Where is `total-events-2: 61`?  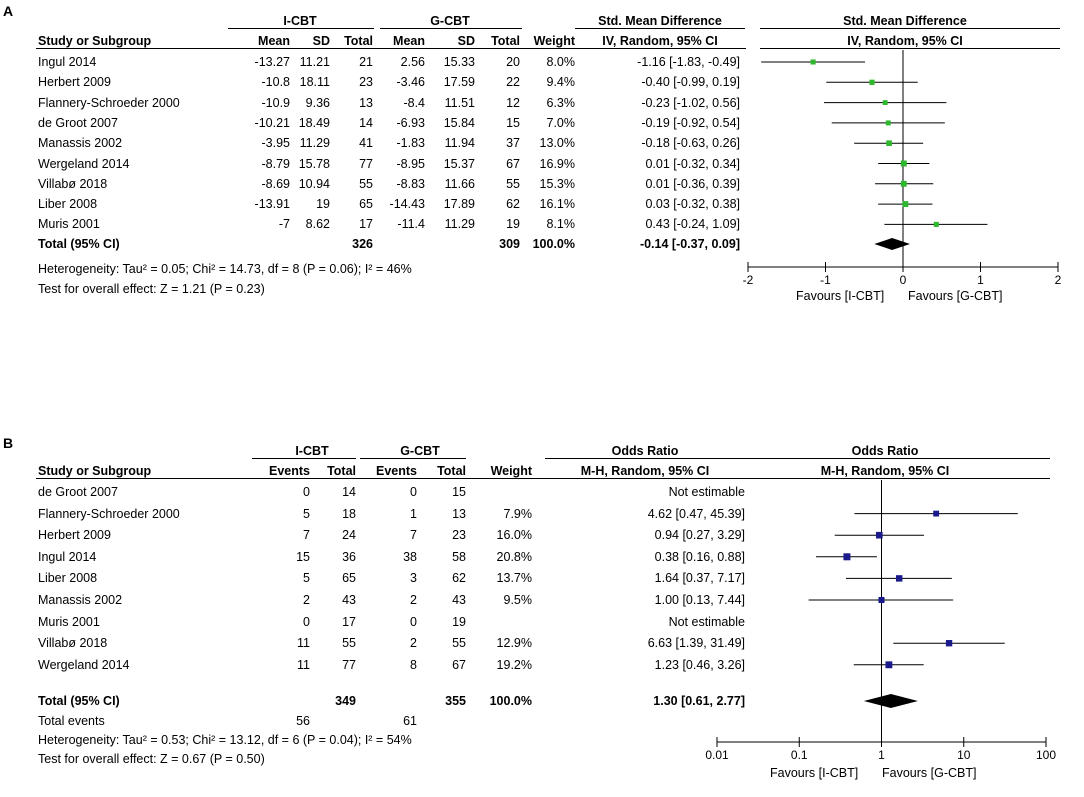 total-events-2: 61 is located at coordinates (410, 721).